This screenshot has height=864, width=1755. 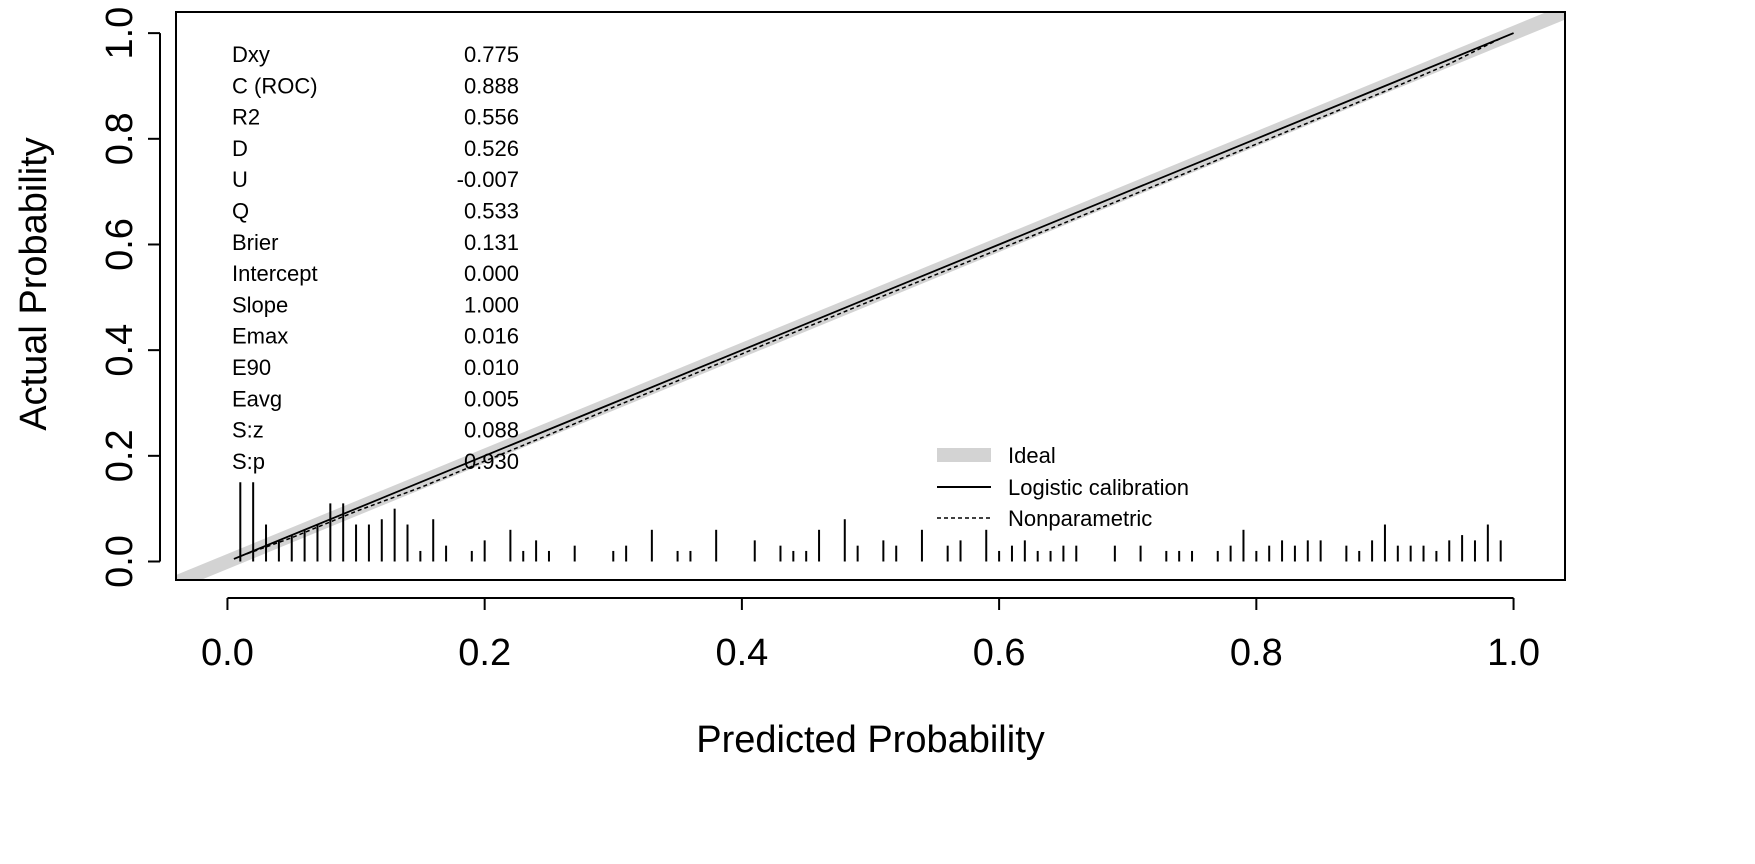 I want to click on y-tick-label: 0.6, so click(x=120, y=244).